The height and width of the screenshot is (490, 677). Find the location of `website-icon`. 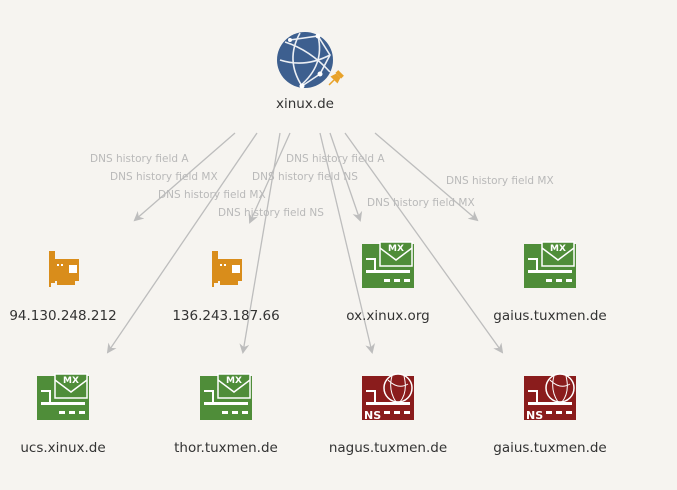

website-icon is located at coordinates (305, 60).